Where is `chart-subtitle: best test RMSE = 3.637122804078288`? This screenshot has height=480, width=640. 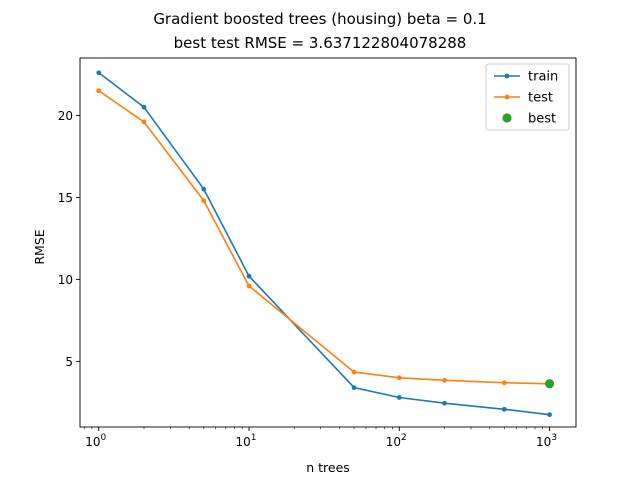
chart-subtitle: best test RMSE = 3.637122804078288 is located at coordinates (320, 43).